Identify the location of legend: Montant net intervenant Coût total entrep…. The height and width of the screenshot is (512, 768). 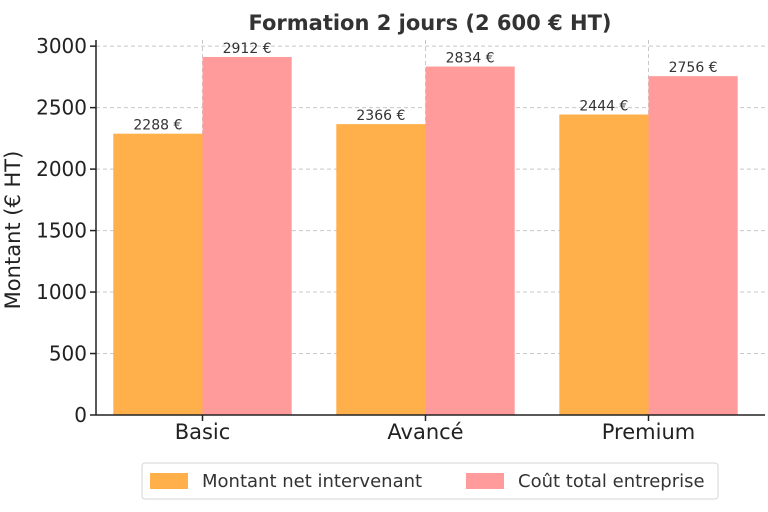
(430, 481).